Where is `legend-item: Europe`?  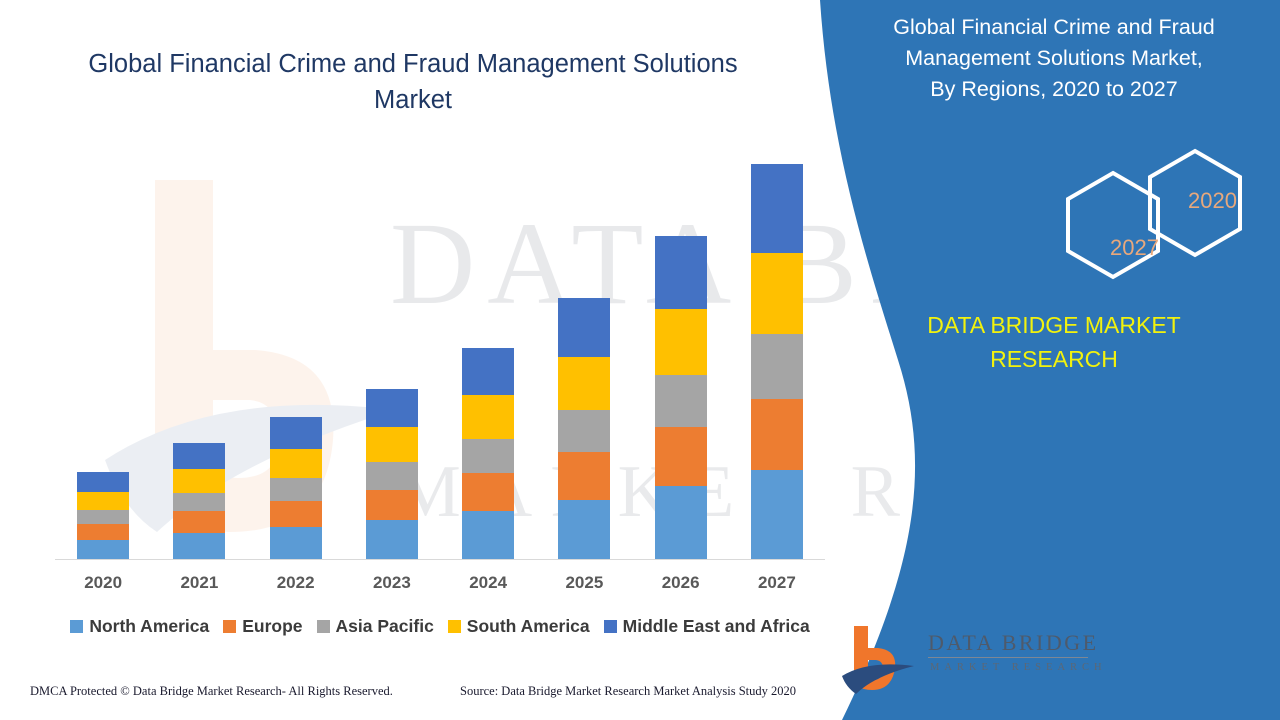 legend-item: Europe is located at coordinates (263, 626).